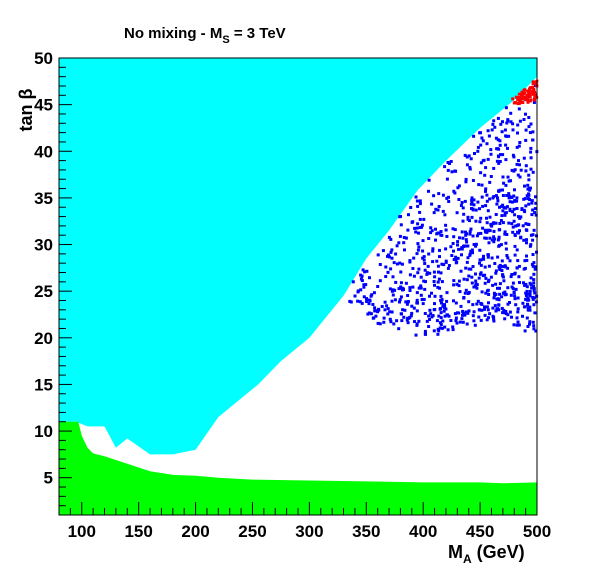 The height and width of the screenshot is (572, 596). I want to click on y-tick-label: 20, so click(43, 338).